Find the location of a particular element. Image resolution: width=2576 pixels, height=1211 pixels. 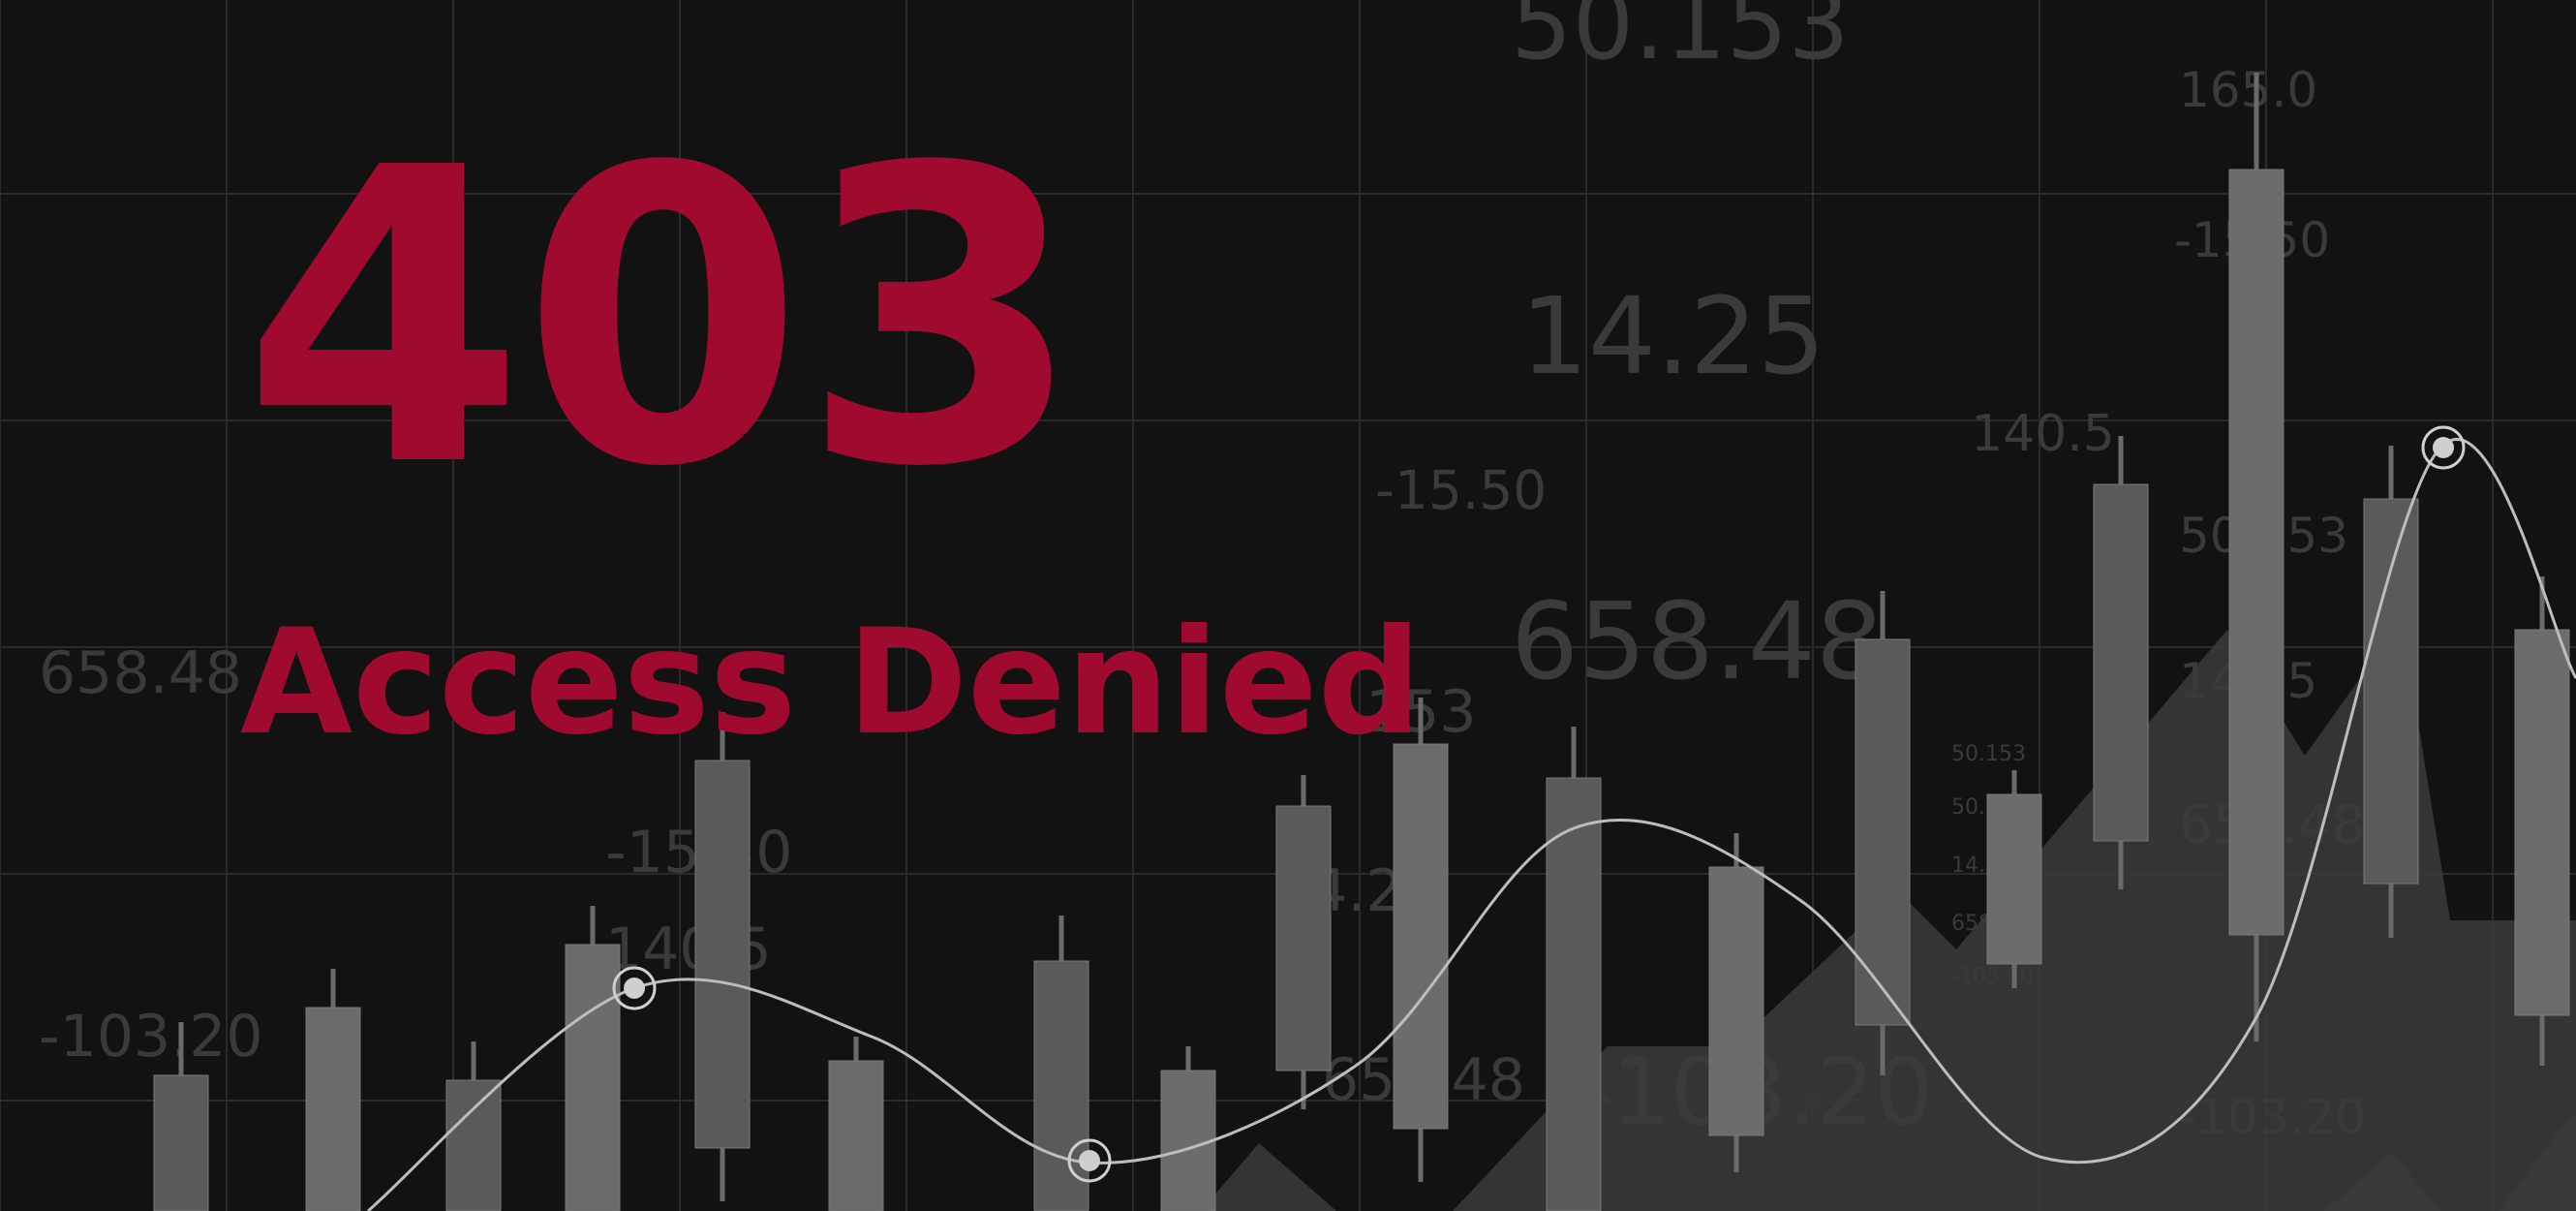

ghost-number: -15.50 is located at coordinates (1461, 490).